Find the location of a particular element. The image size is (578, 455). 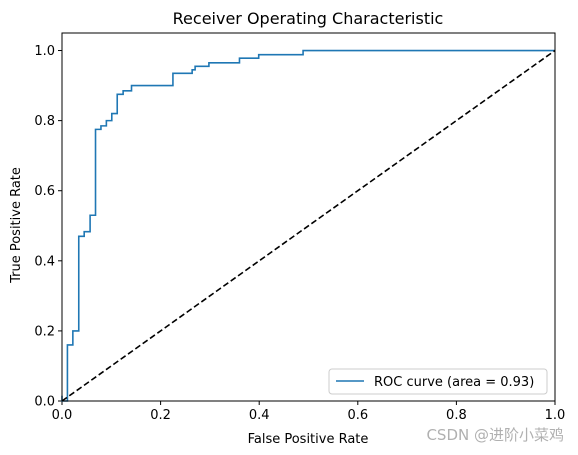

x-tick-label: 0.2 is located at coordinates (160, 415).